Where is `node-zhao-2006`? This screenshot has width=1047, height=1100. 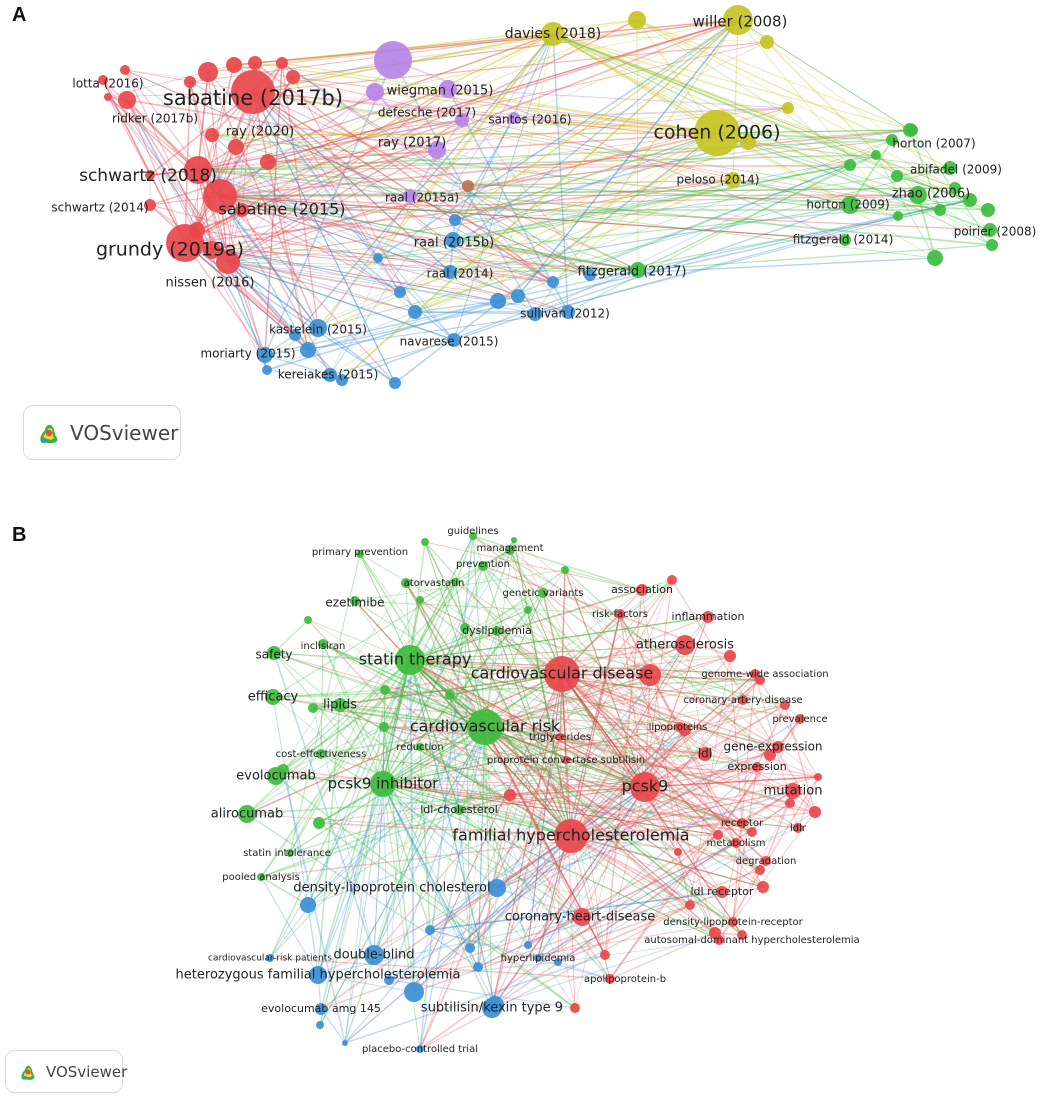 node-zhao-2006 is located at coordinates (918, 195).